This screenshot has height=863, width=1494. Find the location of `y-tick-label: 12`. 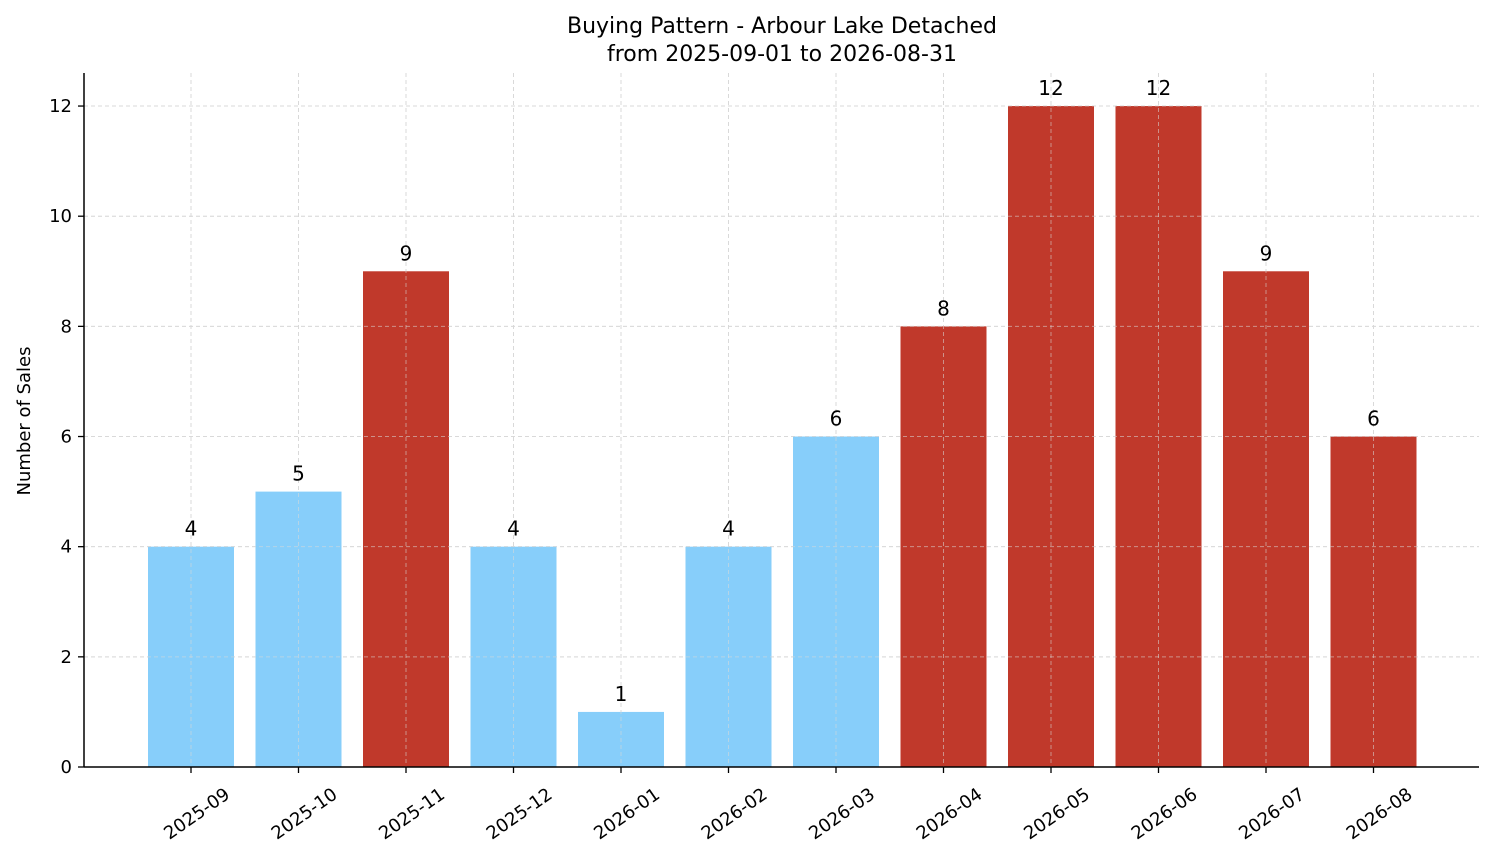

y-tick-label: 12 is located at coordinates (60, 106).